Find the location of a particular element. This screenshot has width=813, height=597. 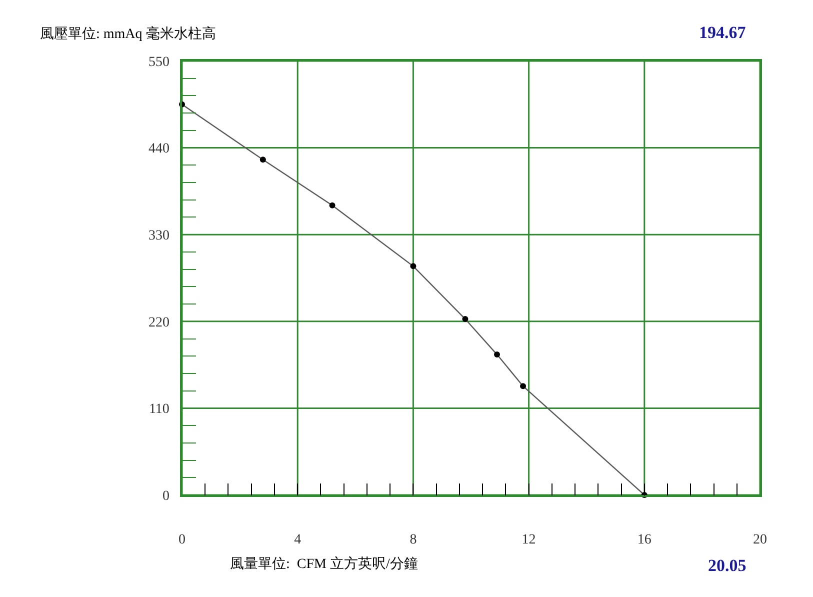

y-tick-label: 110 is located at coordinates (159, 410).